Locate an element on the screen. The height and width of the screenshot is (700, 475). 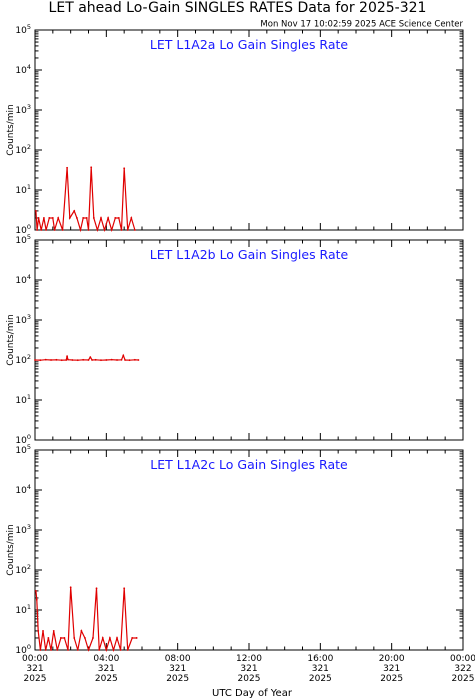
series-line is located at coordinates (86, 620).